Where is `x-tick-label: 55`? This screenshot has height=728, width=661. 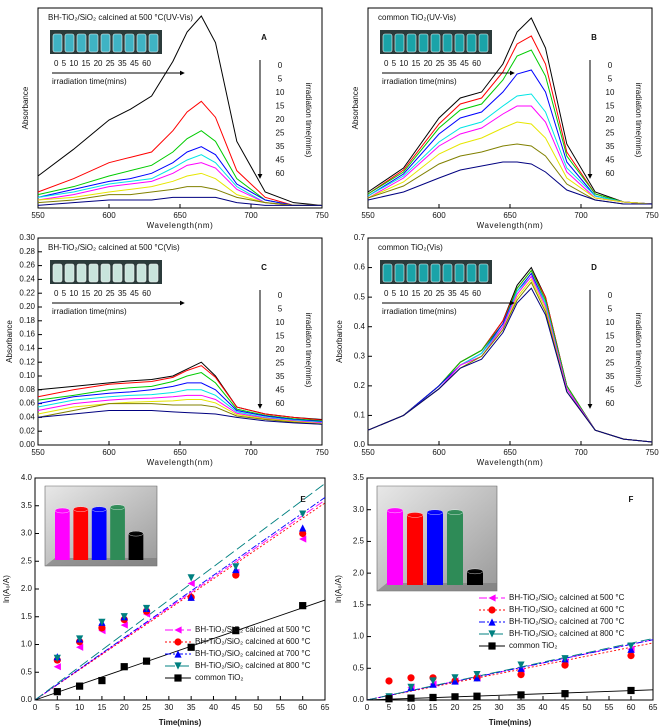
x-tick-label: 55 is located at coordinates (280, 707).